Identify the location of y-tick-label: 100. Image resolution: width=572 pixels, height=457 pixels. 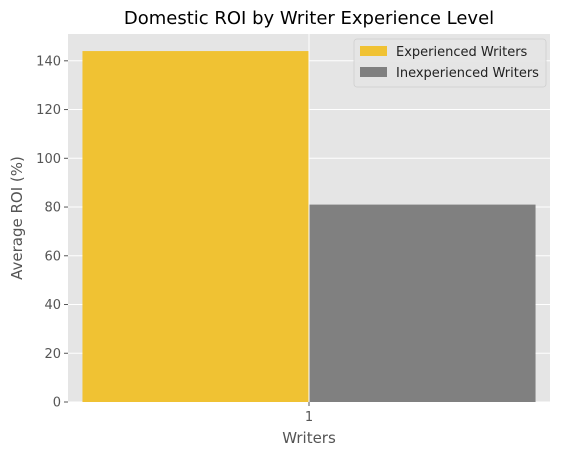
(48, 159).